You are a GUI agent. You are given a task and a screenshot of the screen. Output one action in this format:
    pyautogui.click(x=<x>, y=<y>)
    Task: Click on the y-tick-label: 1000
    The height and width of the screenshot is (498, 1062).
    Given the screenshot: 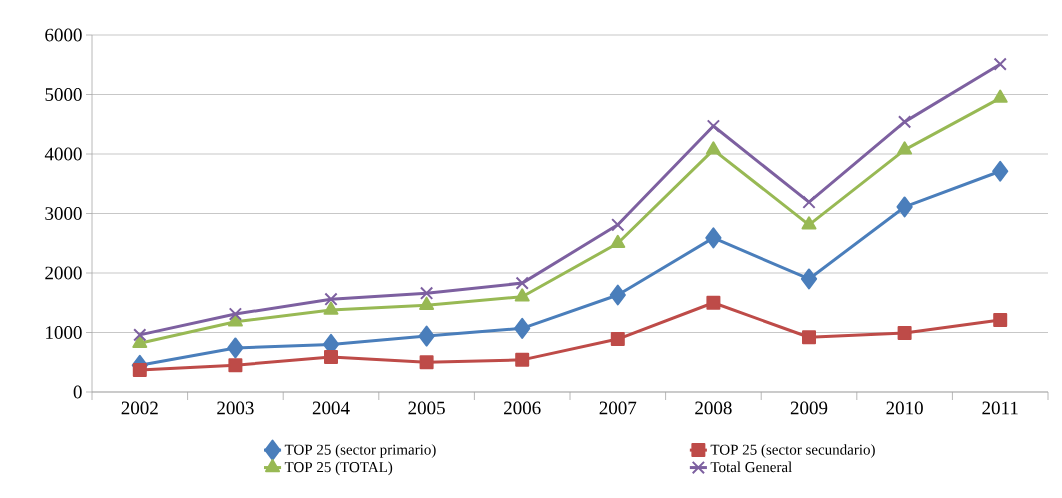 What is the action you would take?
    pyautogui.click(x=64, y=332)
    